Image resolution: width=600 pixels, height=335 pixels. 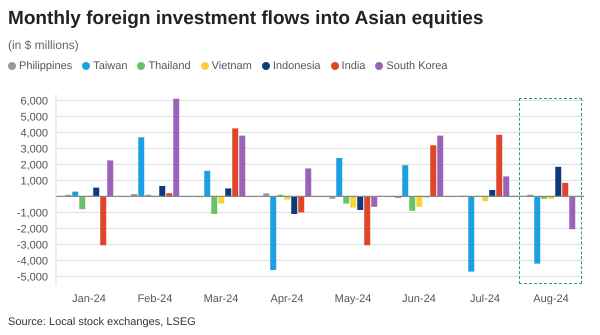 I want to click on y-tick-label: -1,000, so click(x=32, y=213).